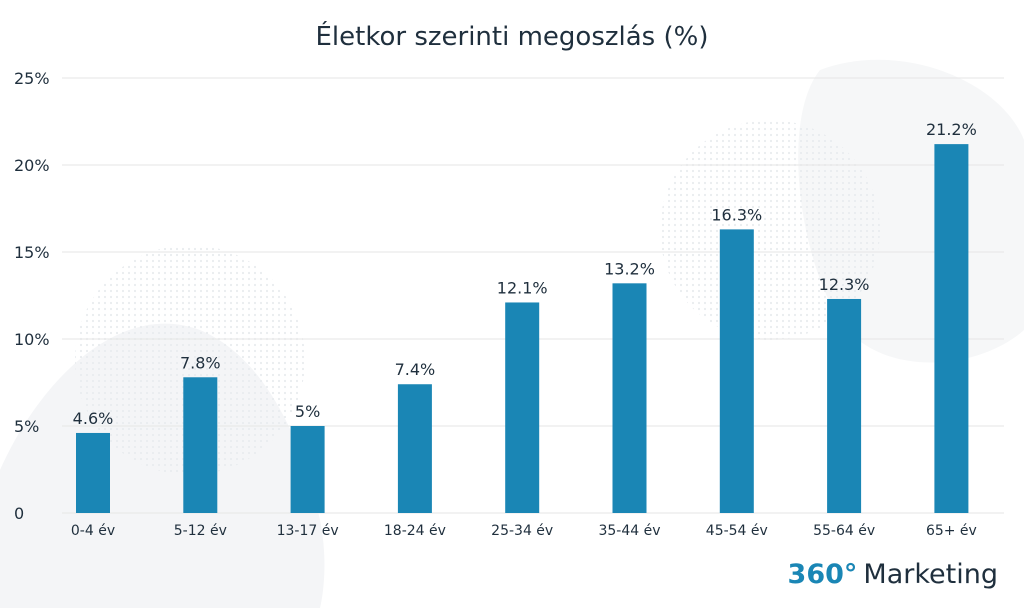 The image size is (1024, 608). Describe the element at coordinates (32, 78) in the screenshot. I see `y-tick-label: 25%` at that location.